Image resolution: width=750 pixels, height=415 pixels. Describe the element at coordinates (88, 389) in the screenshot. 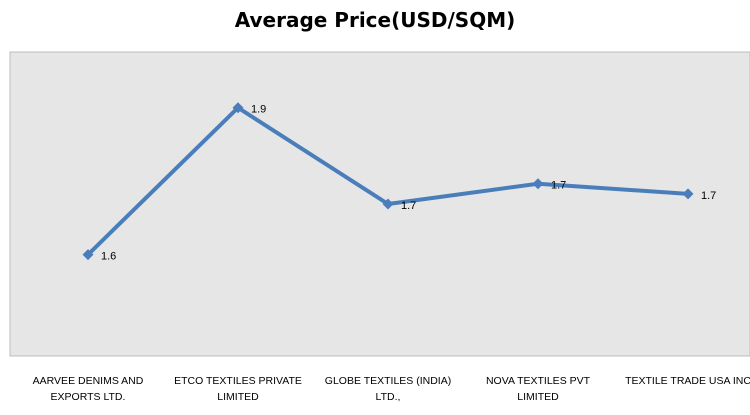

I see `x-tick-label: AARVEE DENIMS AND EXPORTS LTD.` at that location.